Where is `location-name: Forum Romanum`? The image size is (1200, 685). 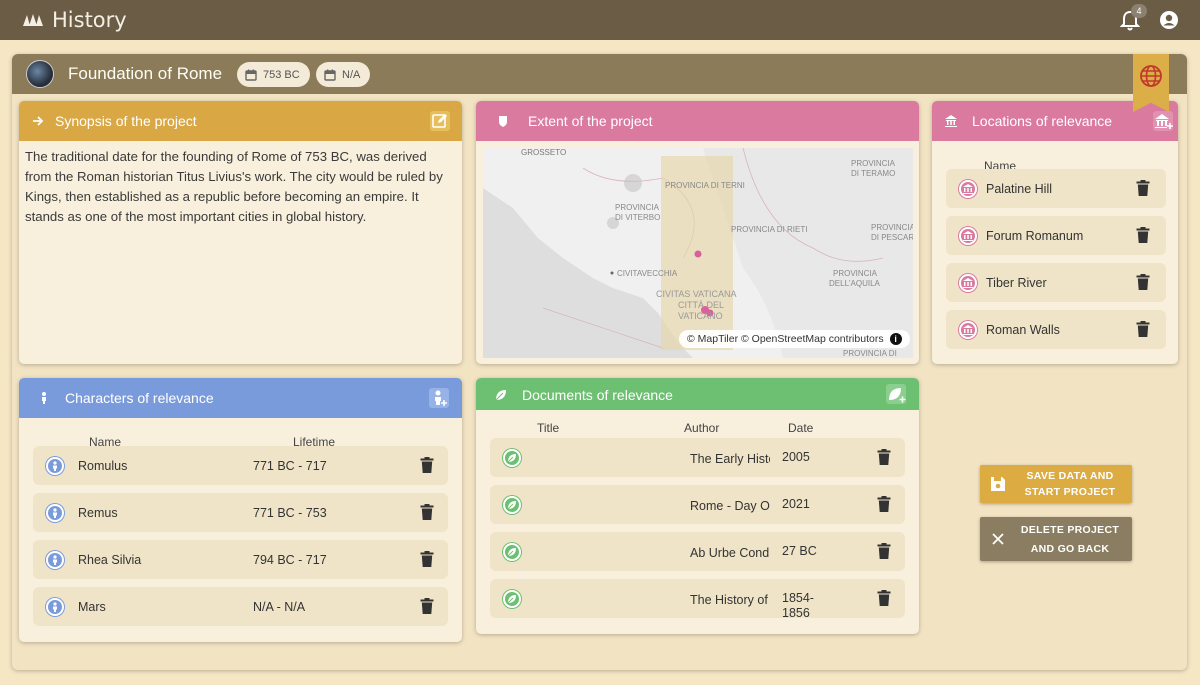 location-name: Forum Romanum is located at coordinates (1035, 236).